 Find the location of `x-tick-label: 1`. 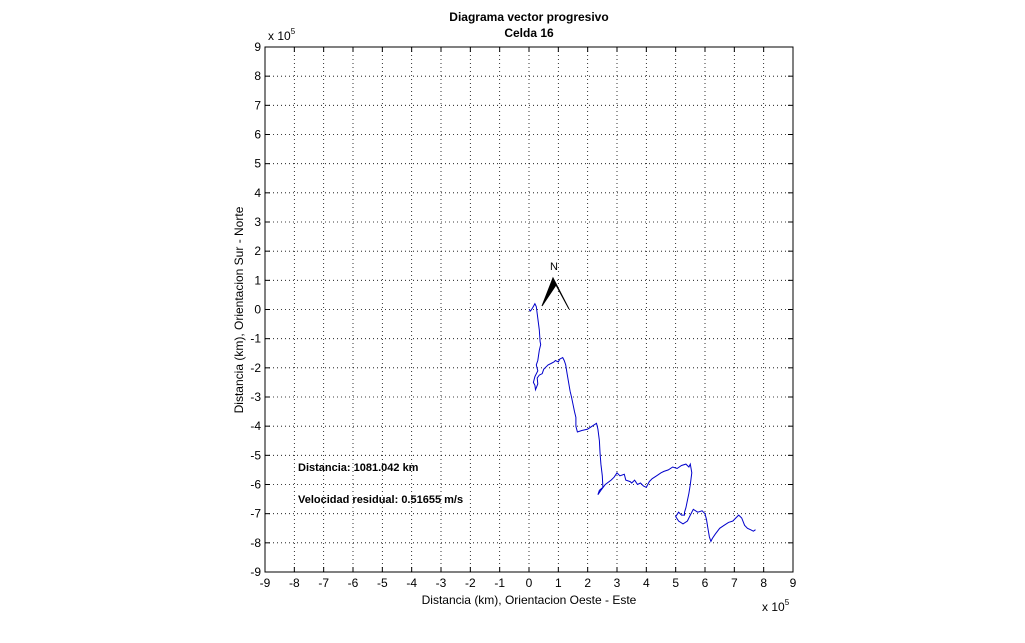

x-tick-label: 1 is located at coordinates (558, 583).